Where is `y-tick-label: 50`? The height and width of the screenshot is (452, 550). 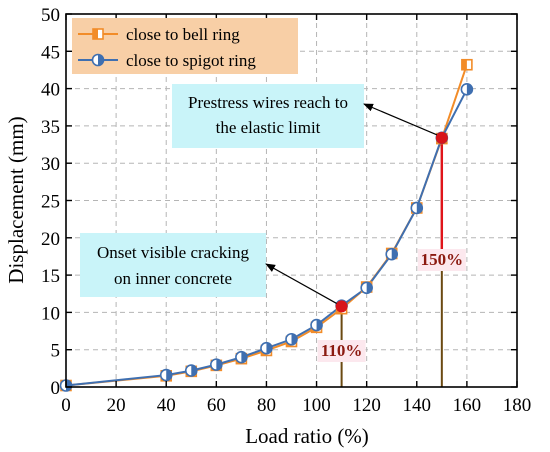 y-tick-label: 50 is located at coordinates (50, 15).